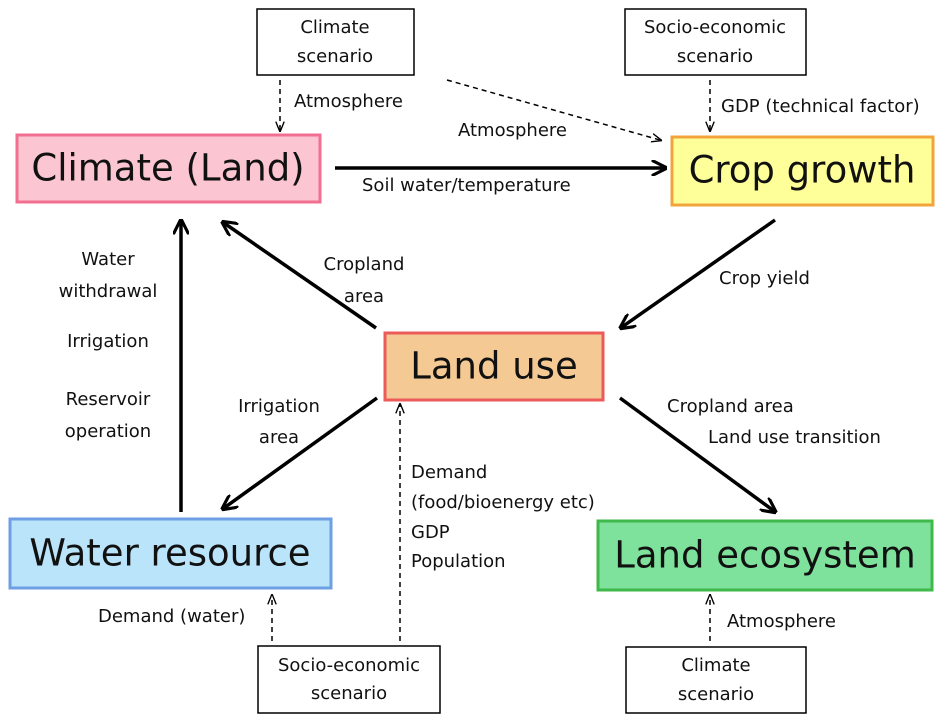  I want to click on node-label: Crop growth, so click(802, 170).